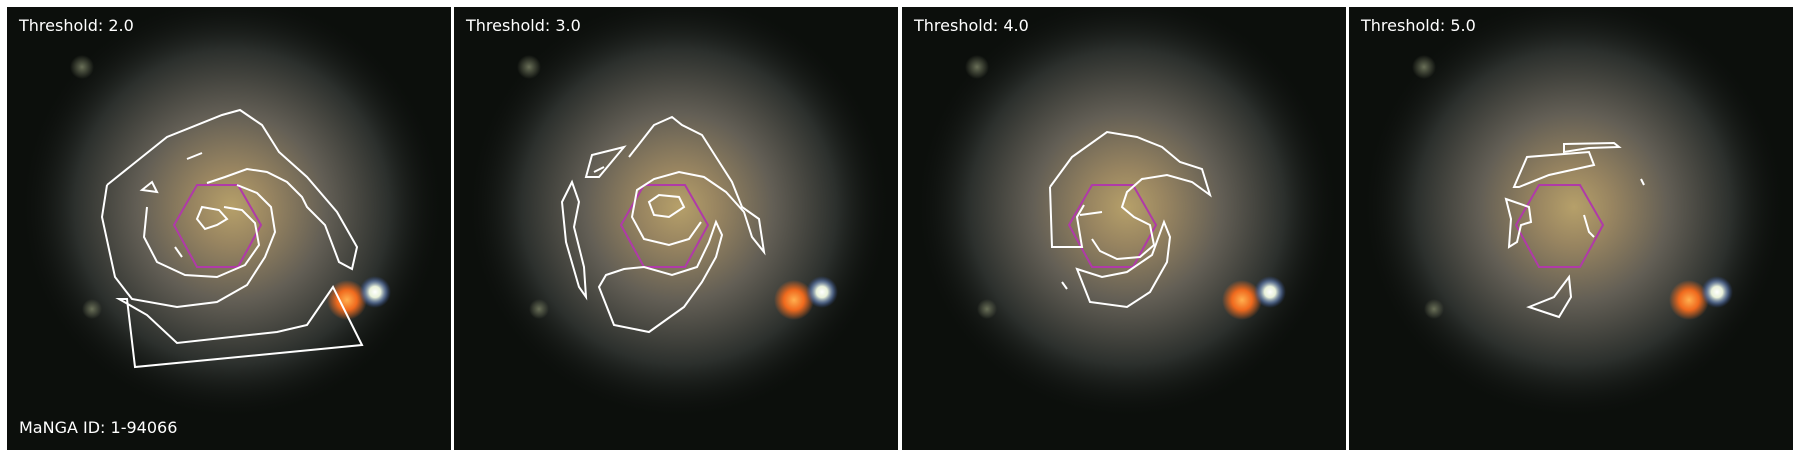 The width and height of the screenshot is (1800, 457). Describe the element at coordinates (76, 25) in the screenshot. I see `threshold-label: Threshold: 2.0` at that location.